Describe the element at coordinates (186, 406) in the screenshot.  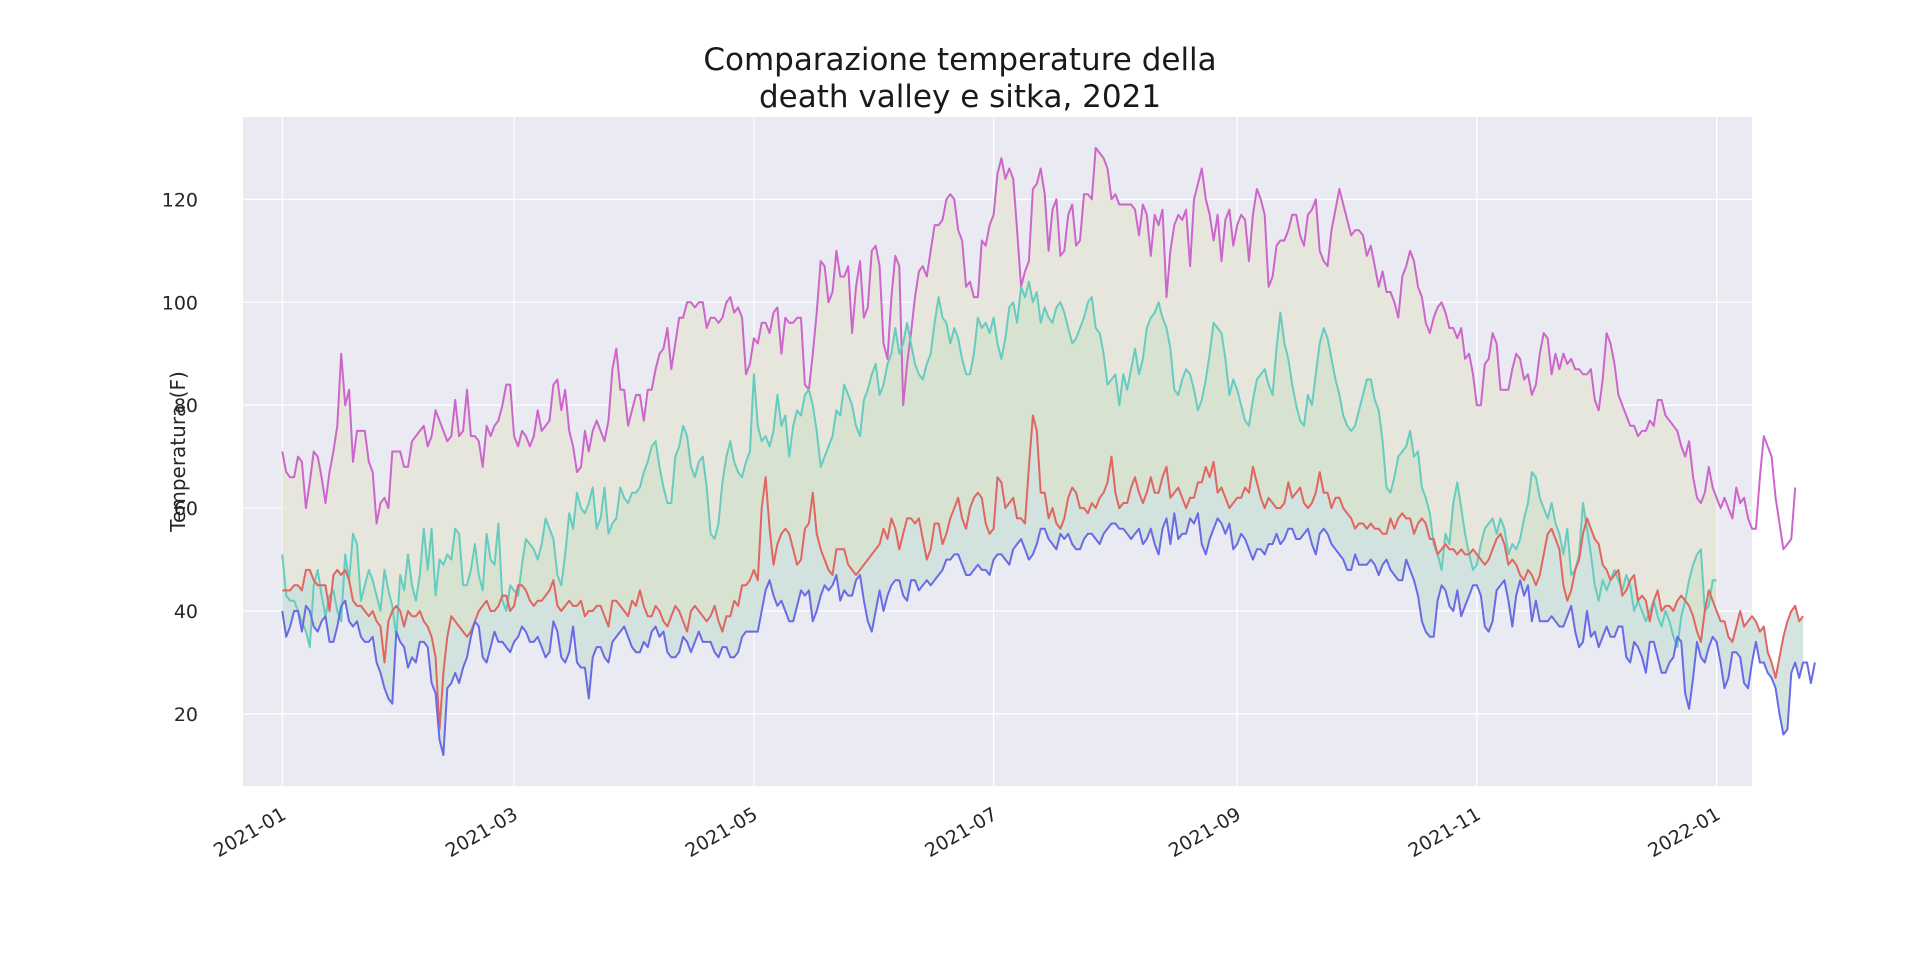
I see `y-tick-label: 80` at that location.